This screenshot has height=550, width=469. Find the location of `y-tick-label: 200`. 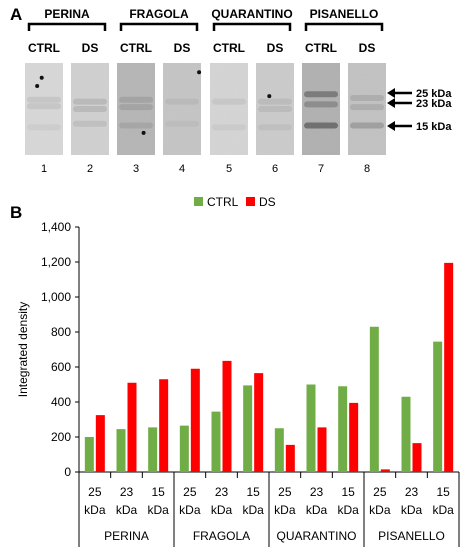

y-tick-label: 200 is located at coordinates (61, 437).